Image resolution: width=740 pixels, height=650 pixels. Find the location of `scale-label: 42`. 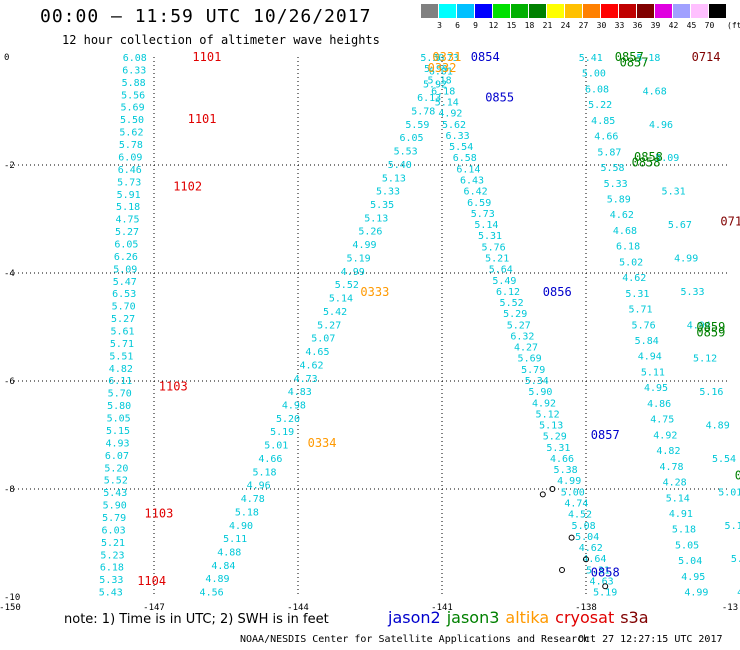

scale-label: 42 is located at coordinates (673, 25).